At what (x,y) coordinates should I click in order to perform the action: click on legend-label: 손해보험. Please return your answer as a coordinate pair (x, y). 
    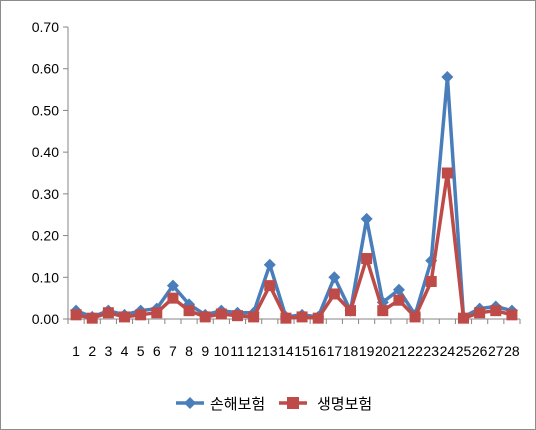
    Looking at the image, I should click on (237, 404).